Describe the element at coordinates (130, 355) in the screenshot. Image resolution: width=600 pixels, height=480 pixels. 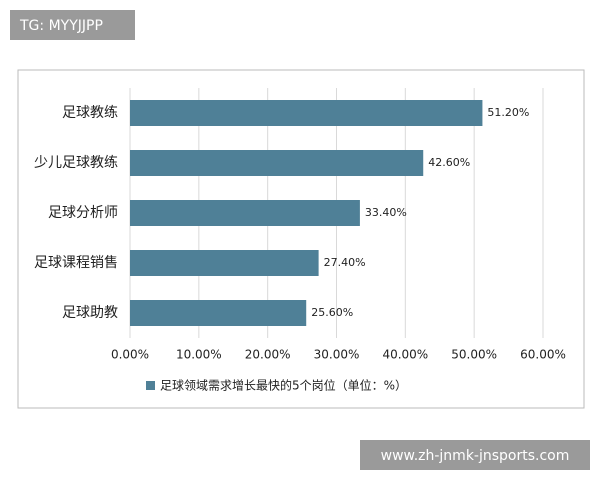
I see `x-tick-label: 0.00%` at that location.